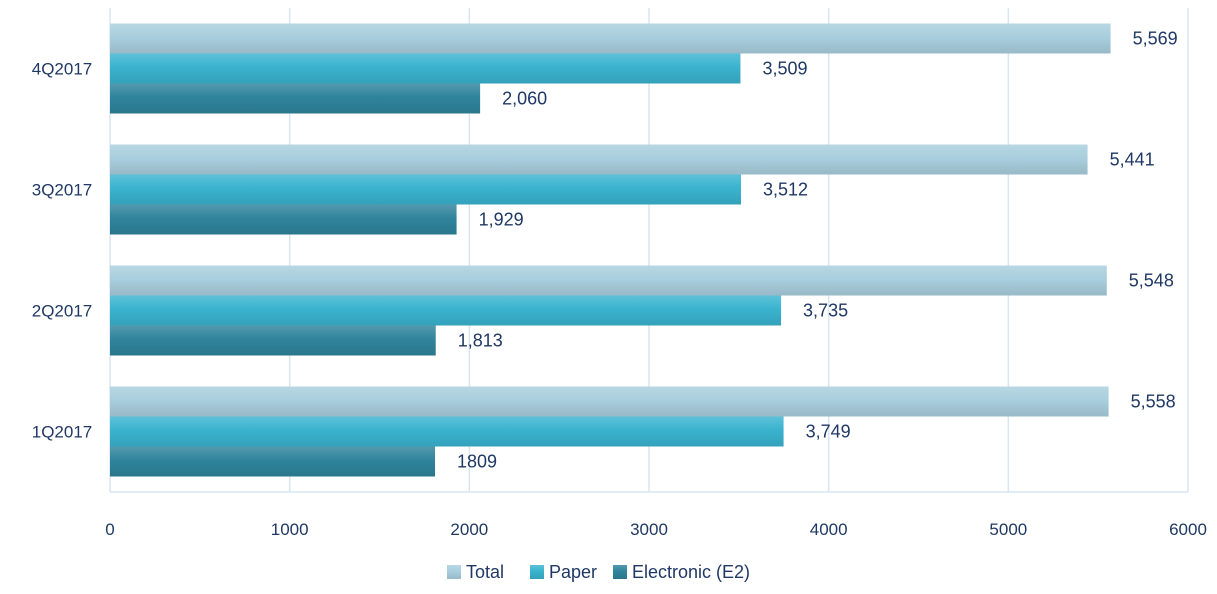 The width and height of the screenshot is (1217, 594). What do you see at coordinates (295, 98) in the screenshot?
I see `bar-electronic-e2-4q2017` at bounding box center [295, 98].